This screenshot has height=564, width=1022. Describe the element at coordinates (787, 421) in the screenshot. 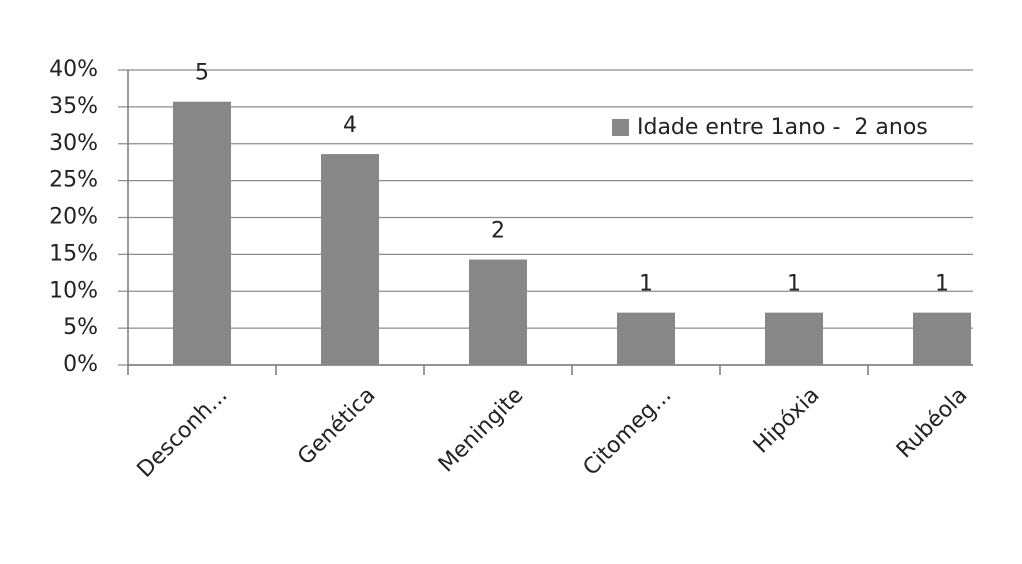

I see `x-tick-label: Hipóxia` at that location.